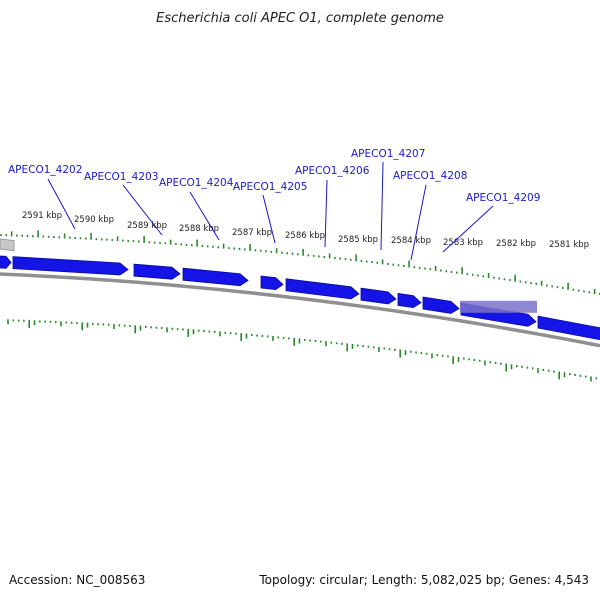  What do you see at coordinates (196, 183) in the screenshot?
I see `gene-label: APECO1_4204` at bounding box center [196, 183].